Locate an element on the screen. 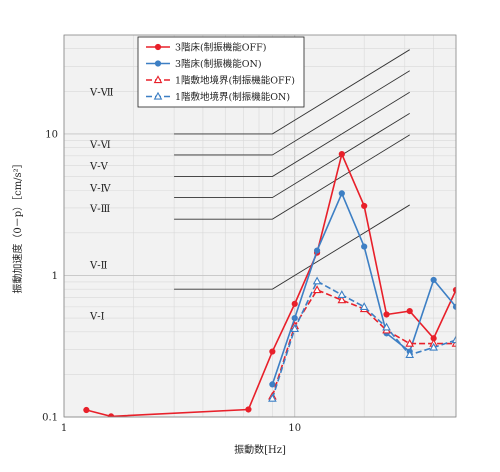 The width and height of the screenshot is (500, 472). zone-label: V‐Ⅴ is located at coordinates (99, 166).